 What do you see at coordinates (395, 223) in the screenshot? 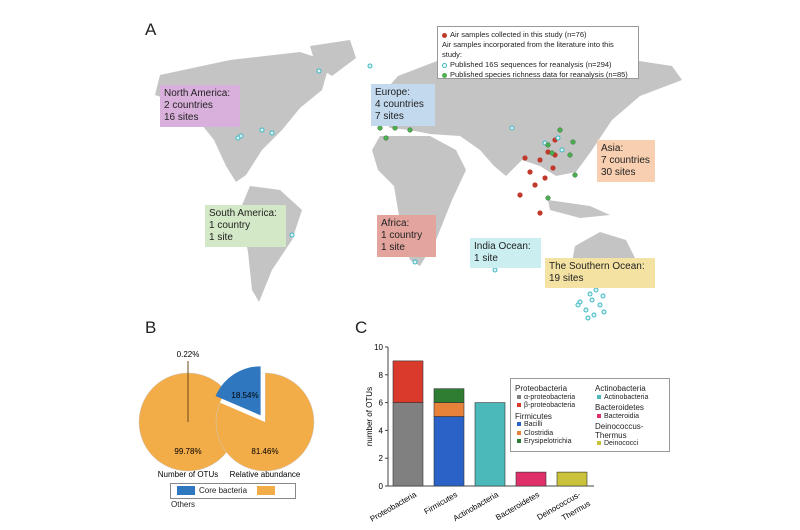
I see `region-line: Africa:` at bounding box center [395, 223].